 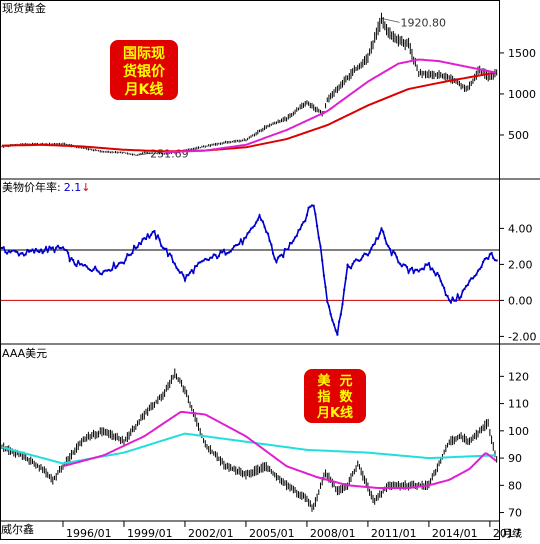 I want to click on cpi-title-label: 美物价年率:, so click(x=31, y=187).